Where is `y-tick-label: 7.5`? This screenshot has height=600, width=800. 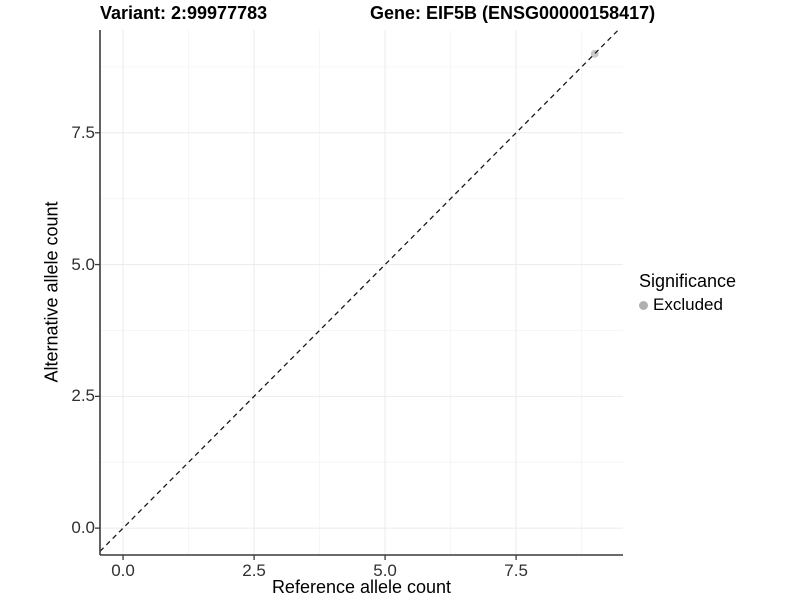 y-tick-label: 7.5 is located at coordinates (83, 132).